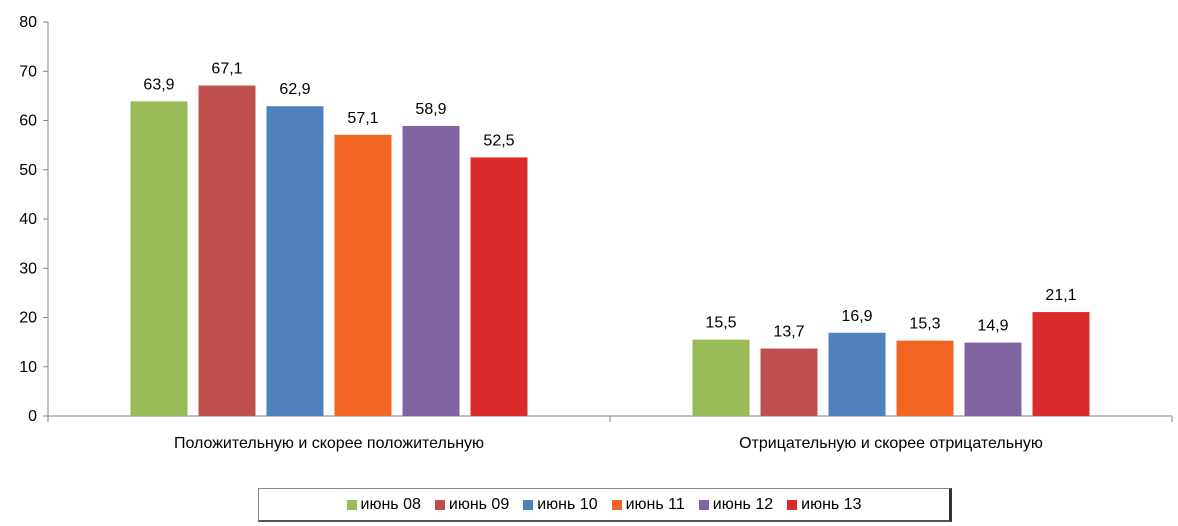 The height and width of the screenshot is (526, 1178). What do you see at coordinates (28, 170) in the screenshot?
I see `y-tick-label: 50` at bounding box center [28, 170].